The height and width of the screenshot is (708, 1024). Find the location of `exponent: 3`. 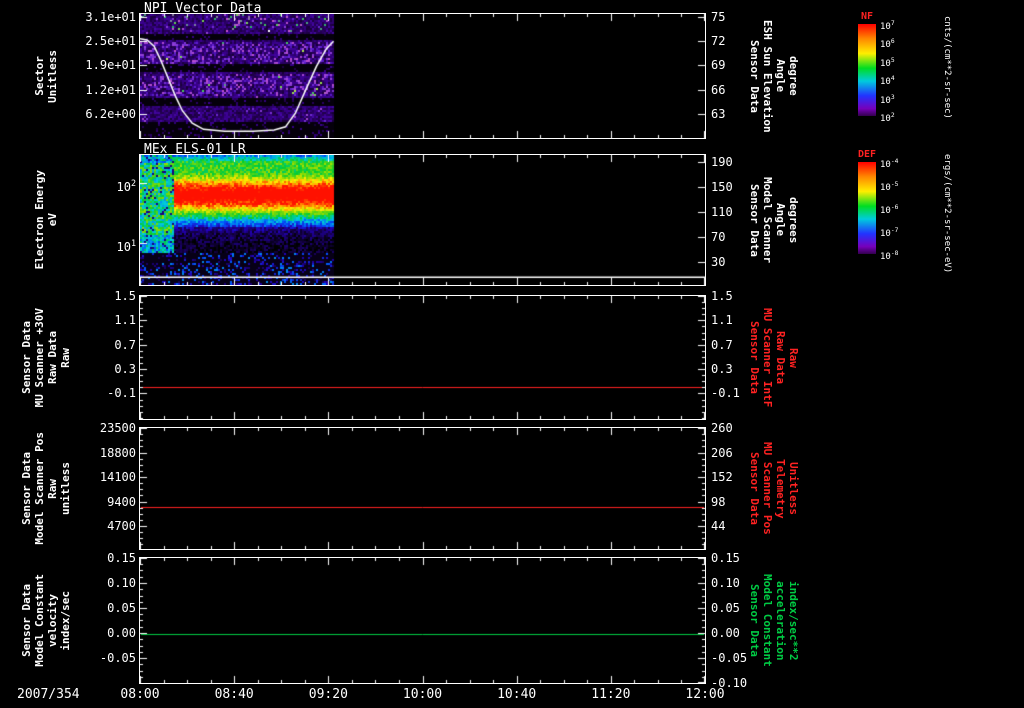

exponent: 3 is located at coordinates (892, 97).